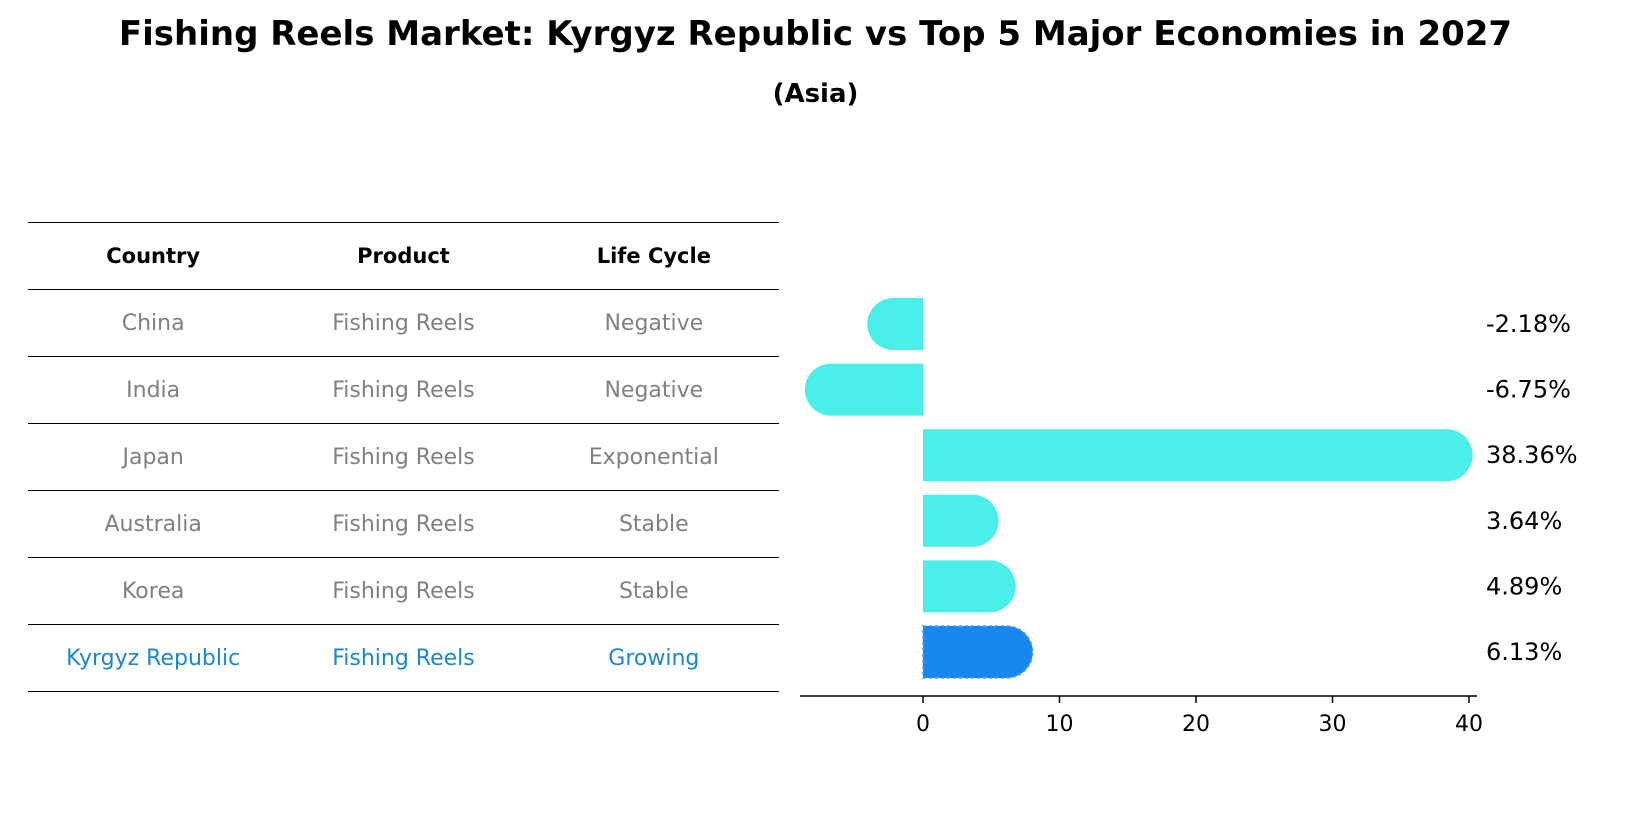 The width and height of the screenshot is (1631, 823). What do you see at coordinates (153, 457) in the screenshot?
I see `cell-country: Japan` at bounding box center [153, 457].